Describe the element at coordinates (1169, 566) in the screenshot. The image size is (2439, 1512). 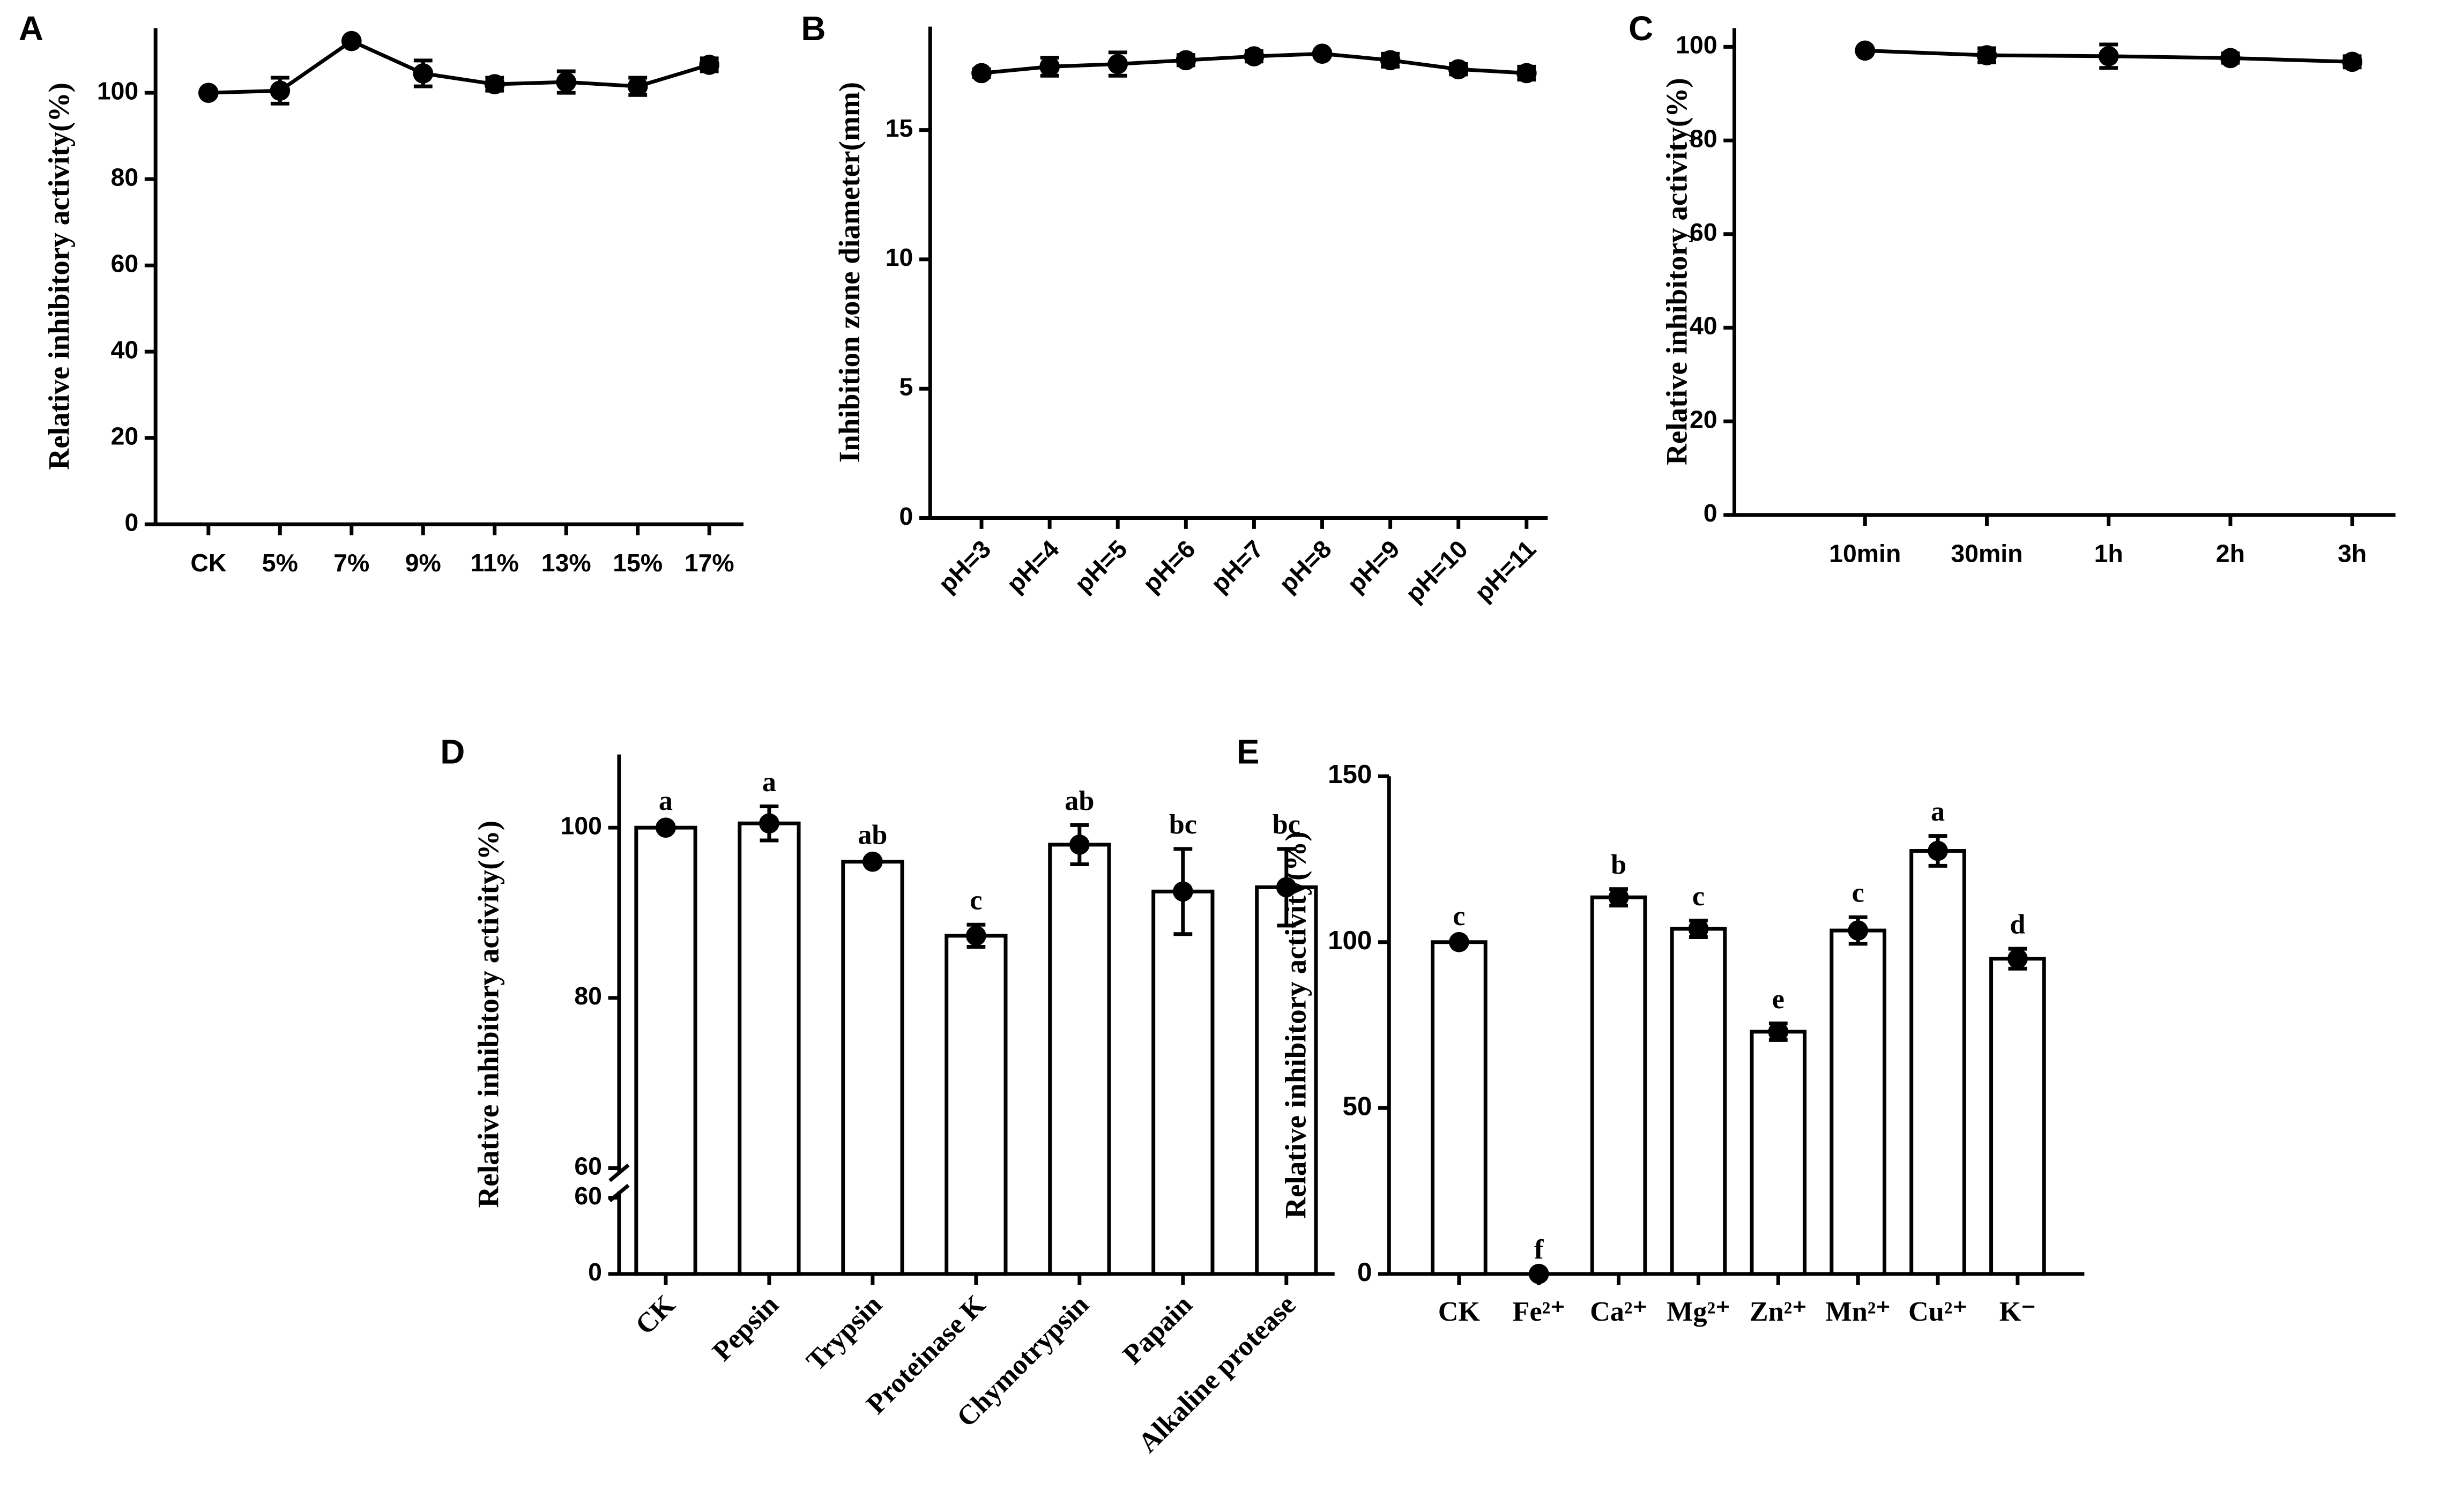
I see `x-tick-label: pH=6` at that location.